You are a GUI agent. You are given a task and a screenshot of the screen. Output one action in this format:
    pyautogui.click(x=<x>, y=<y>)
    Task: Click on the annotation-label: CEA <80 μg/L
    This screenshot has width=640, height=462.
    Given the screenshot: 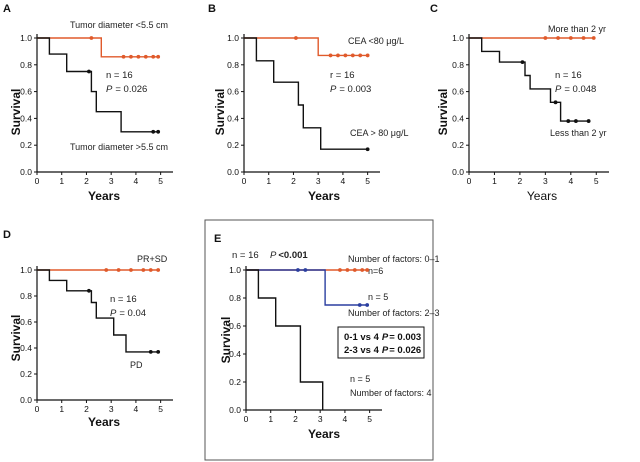 What is the action you would take?
    pyautogui.click(x=376, y=41)
    